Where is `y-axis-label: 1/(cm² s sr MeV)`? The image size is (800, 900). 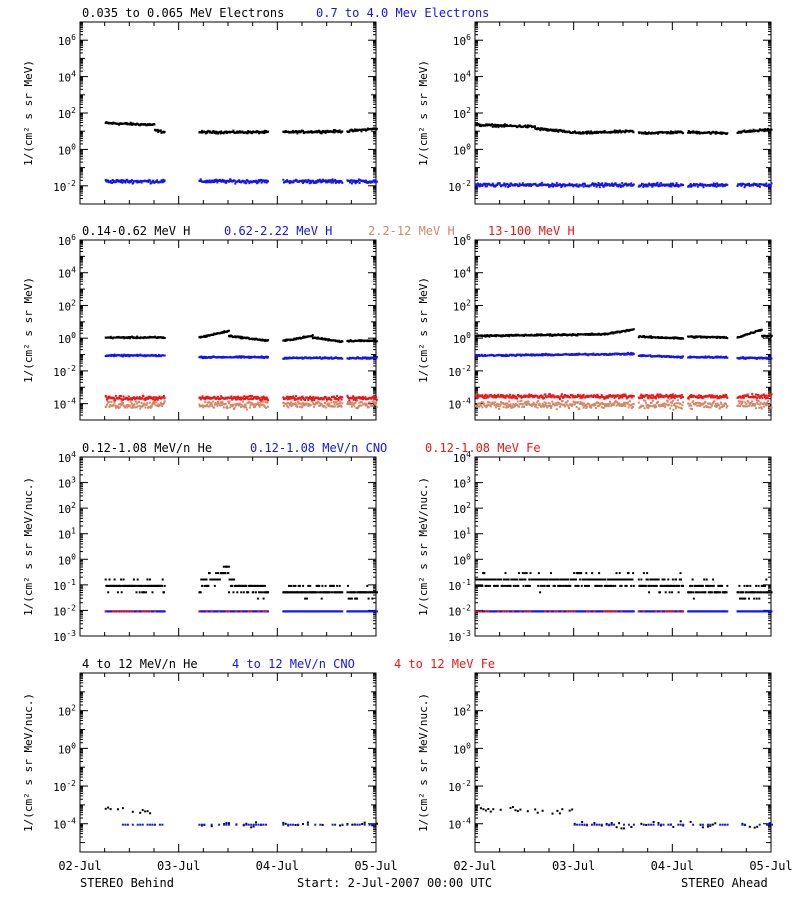
y-axis-label: 1/(cm² s sr MeV) is located at coordinates (423, 113).